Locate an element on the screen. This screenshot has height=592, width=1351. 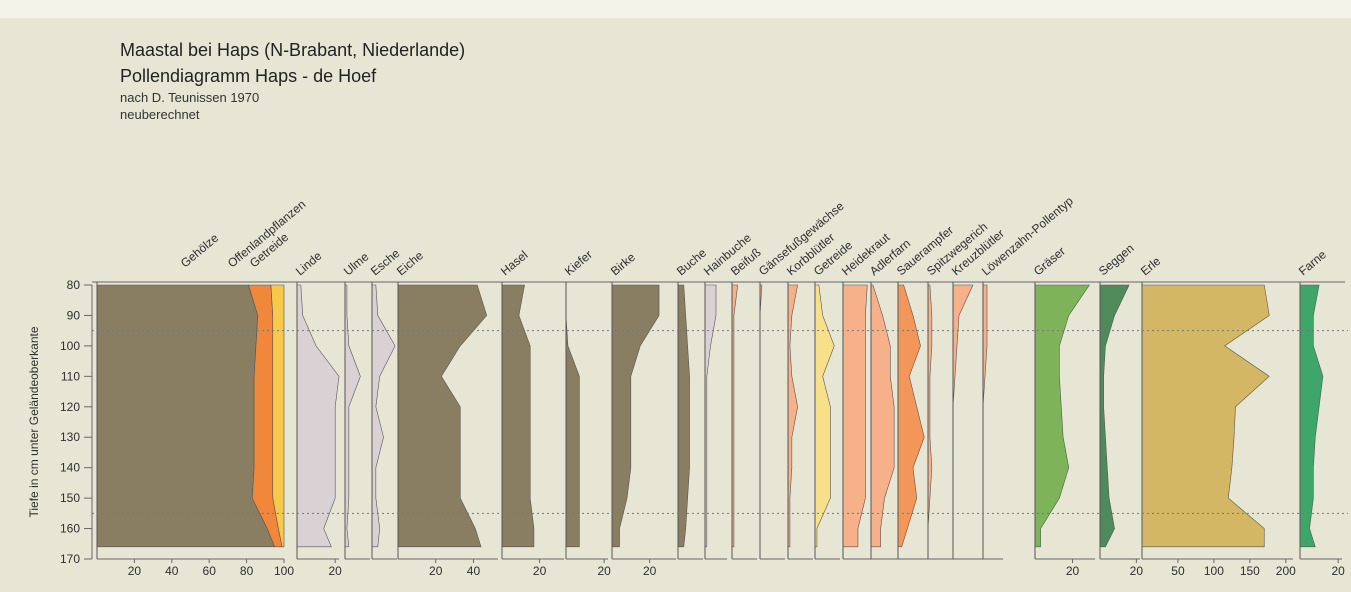
taxon-label: Erle is located at coordinates (1151, 266).